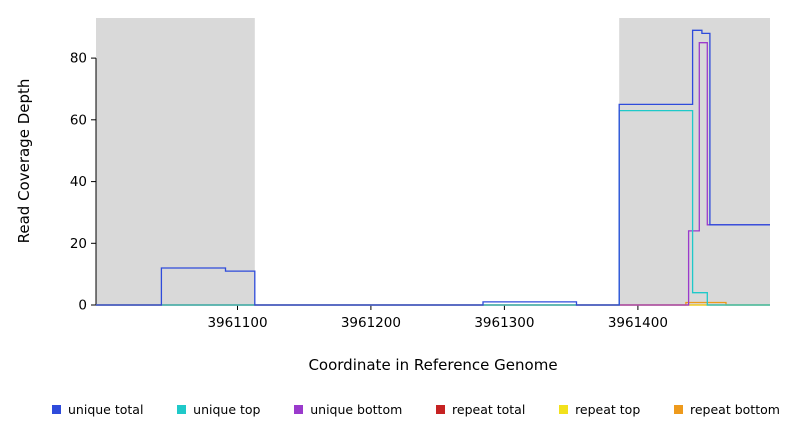 This screenshot has width=792, height=432. I want to click on legend-item-unique-total: unique total, so click(97, 409).